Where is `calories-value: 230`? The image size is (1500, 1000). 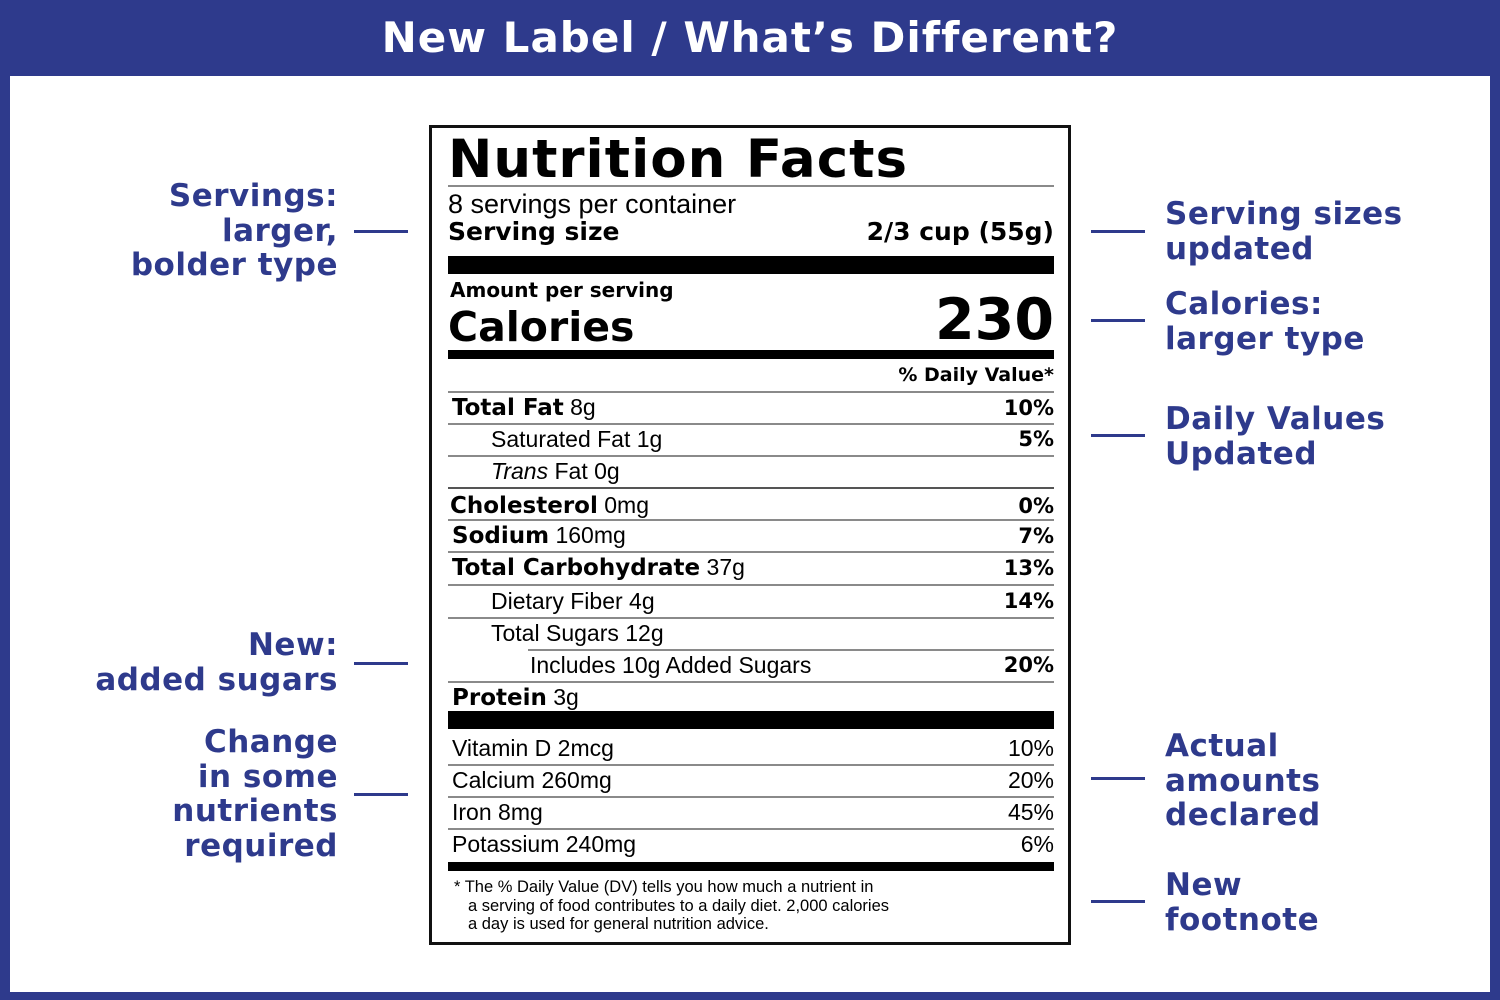 calories-value: 230 is located at coordinates (994, 320).